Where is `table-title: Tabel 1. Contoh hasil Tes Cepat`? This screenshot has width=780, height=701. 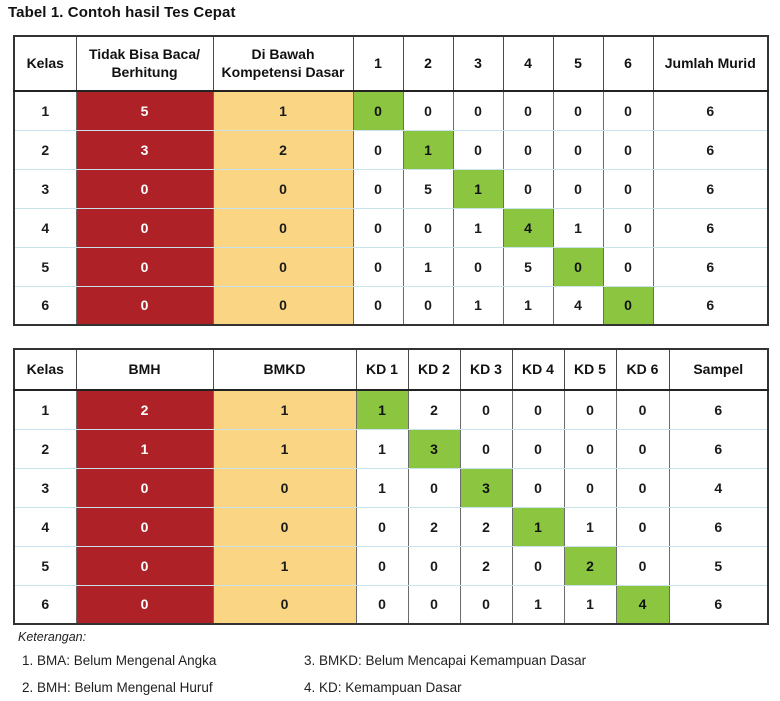
table-title: Tabel 1. Contoh hasil Tes Cepat is located at coordinates (122, 12).